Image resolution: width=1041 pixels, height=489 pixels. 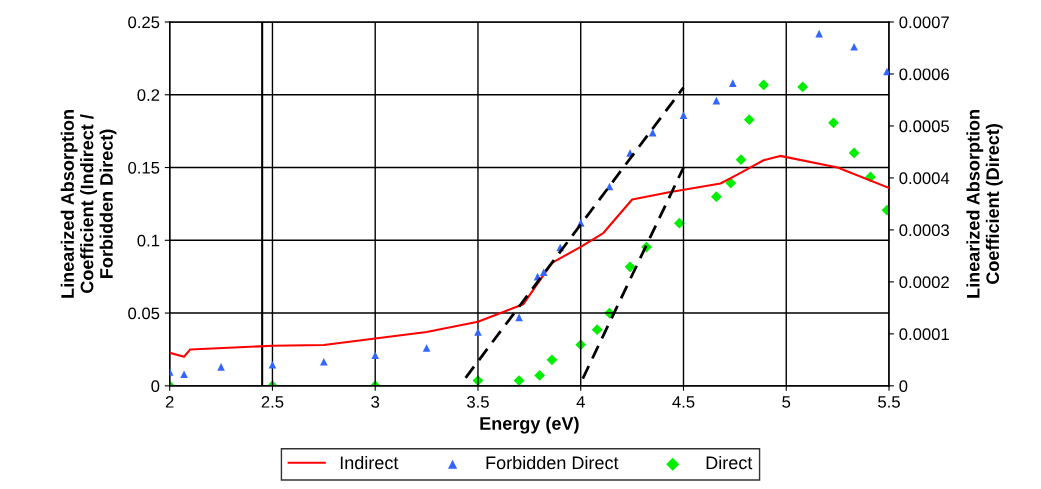 I want to click on y-axis-title: Linearized Absorption Coefficient (Indirect / Forbidden Direct), so click(x=88, y=204).